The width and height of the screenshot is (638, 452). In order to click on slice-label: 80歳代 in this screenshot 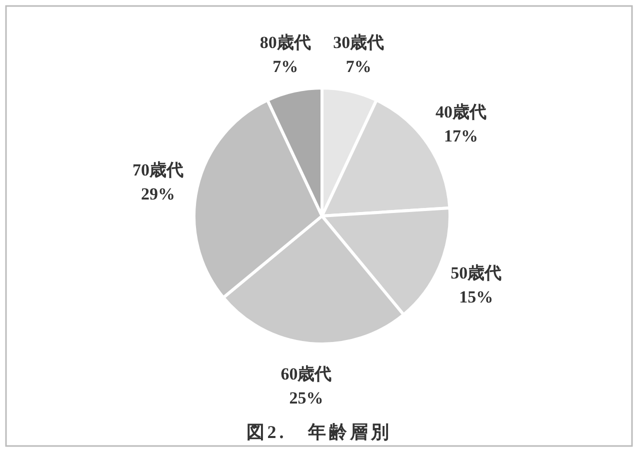, I will do `click(285, 42)`.